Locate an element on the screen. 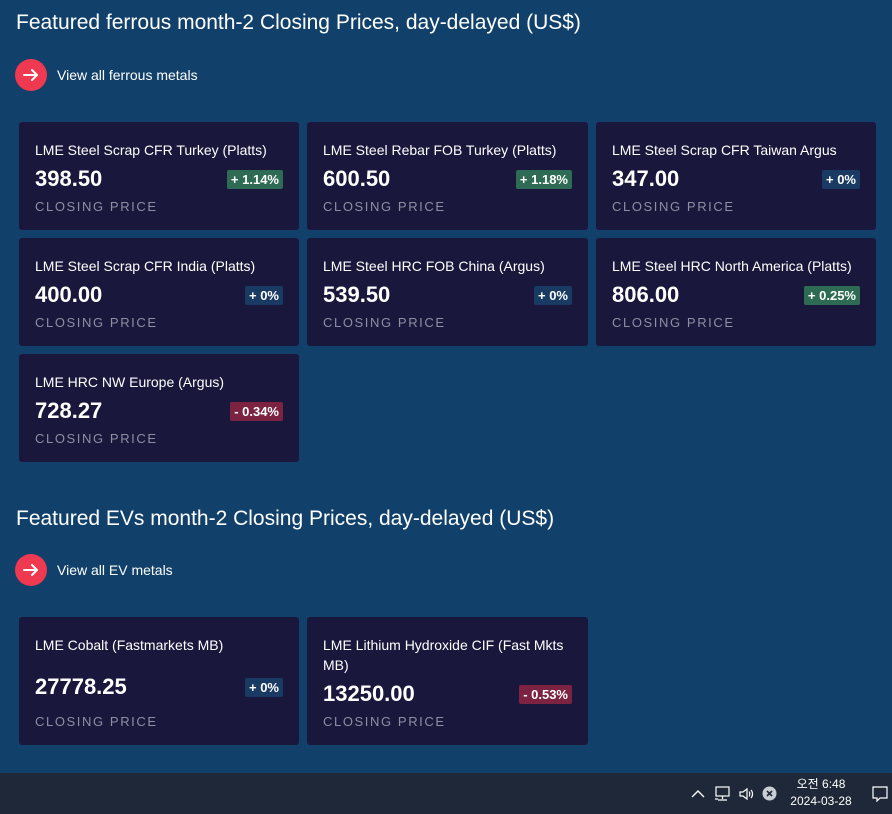 This screenshot has width=892, height=814. change-badge: + 1.18% is located at coordinates (543, 179).